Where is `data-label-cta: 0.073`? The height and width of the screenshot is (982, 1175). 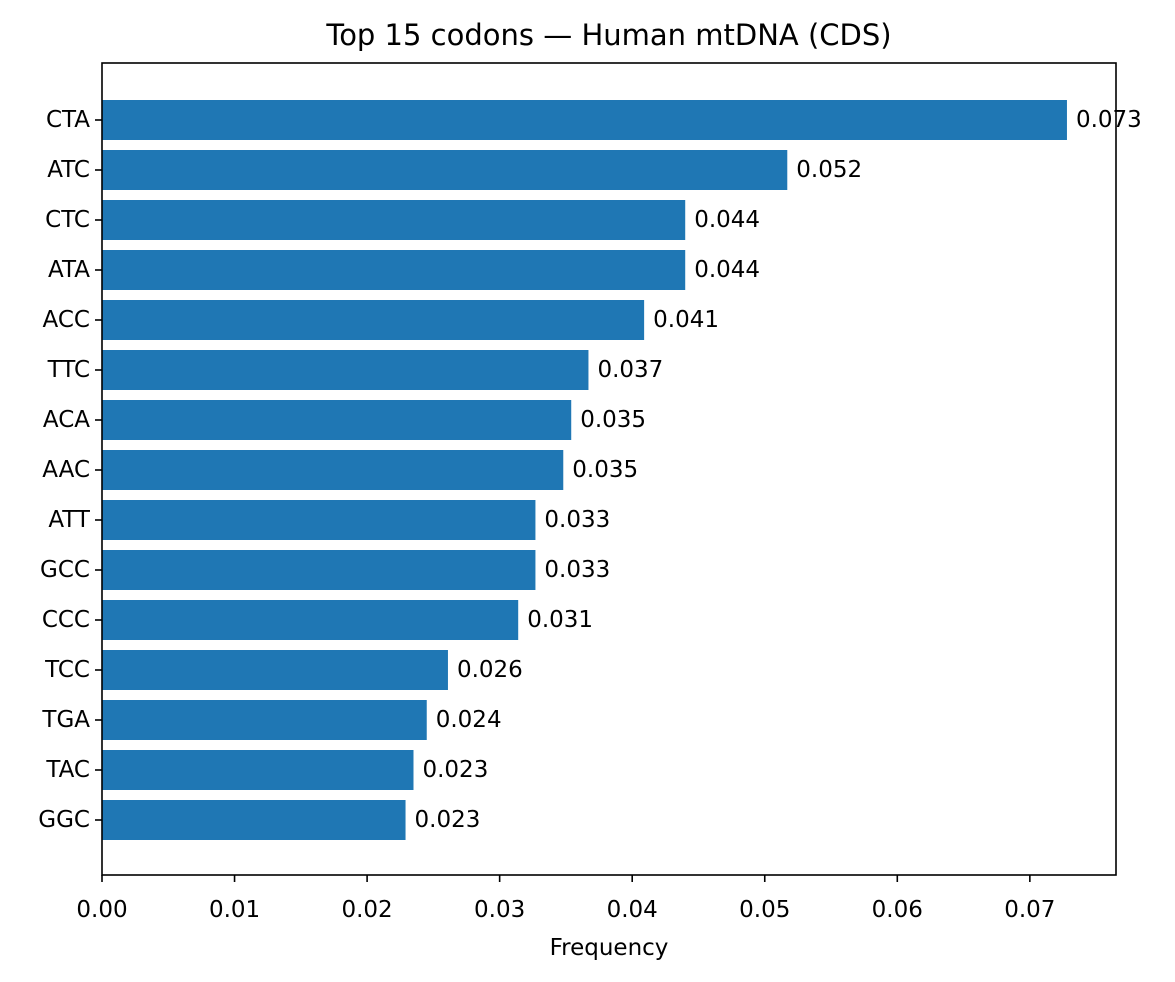
data-label-cta: 0.073 is located at coordinates (1109, 120).